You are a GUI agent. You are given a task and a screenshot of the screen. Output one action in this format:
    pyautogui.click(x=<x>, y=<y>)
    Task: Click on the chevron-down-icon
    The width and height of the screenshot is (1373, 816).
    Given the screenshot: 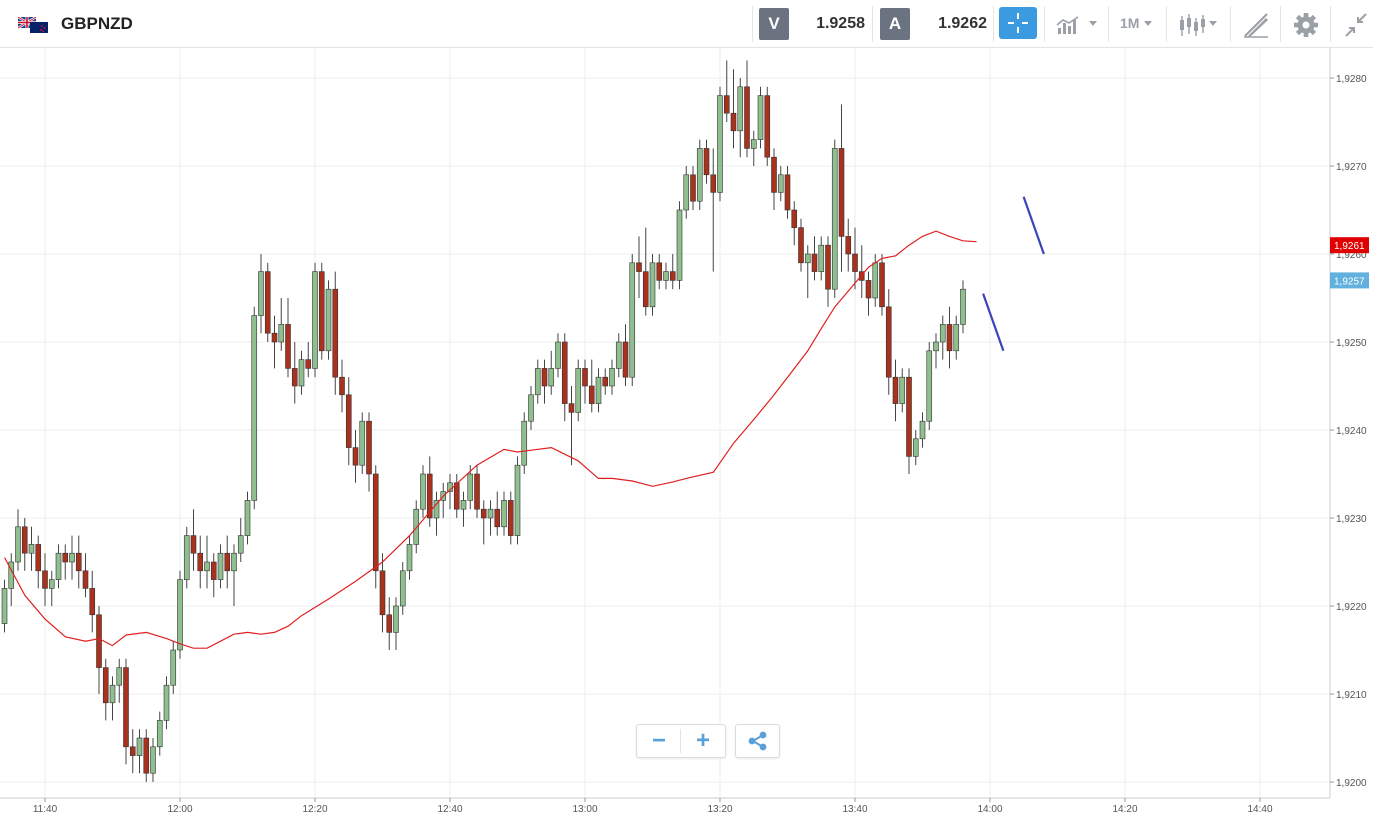 What is the action you would take?
    pyautogui.click(x=1213, y=23)
    